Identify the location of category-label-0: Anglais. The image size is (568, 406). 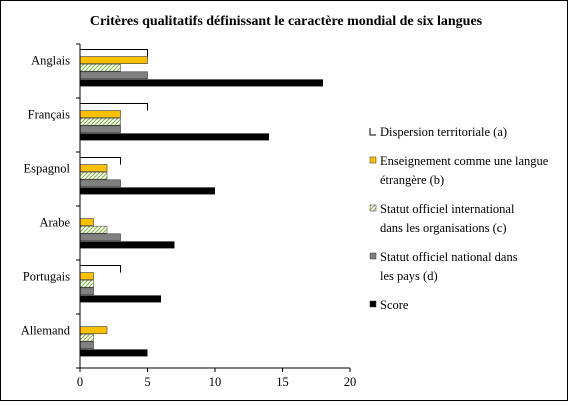
(50, 60).